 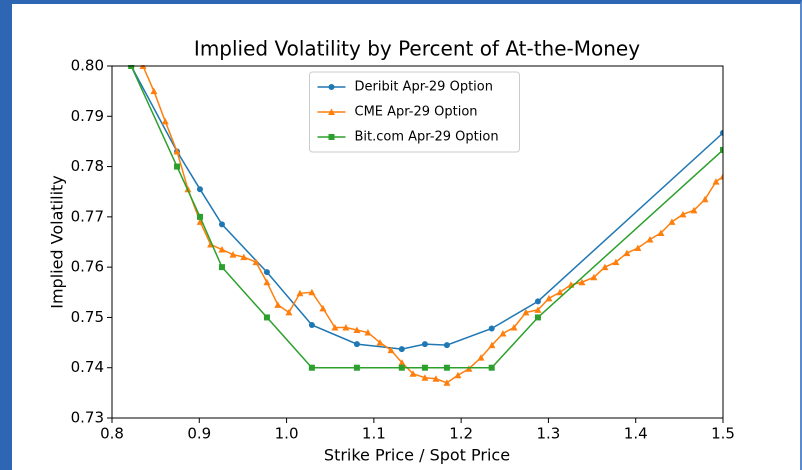 I want to click on x-tick-label: 0.9, so click(x=199, y=434).